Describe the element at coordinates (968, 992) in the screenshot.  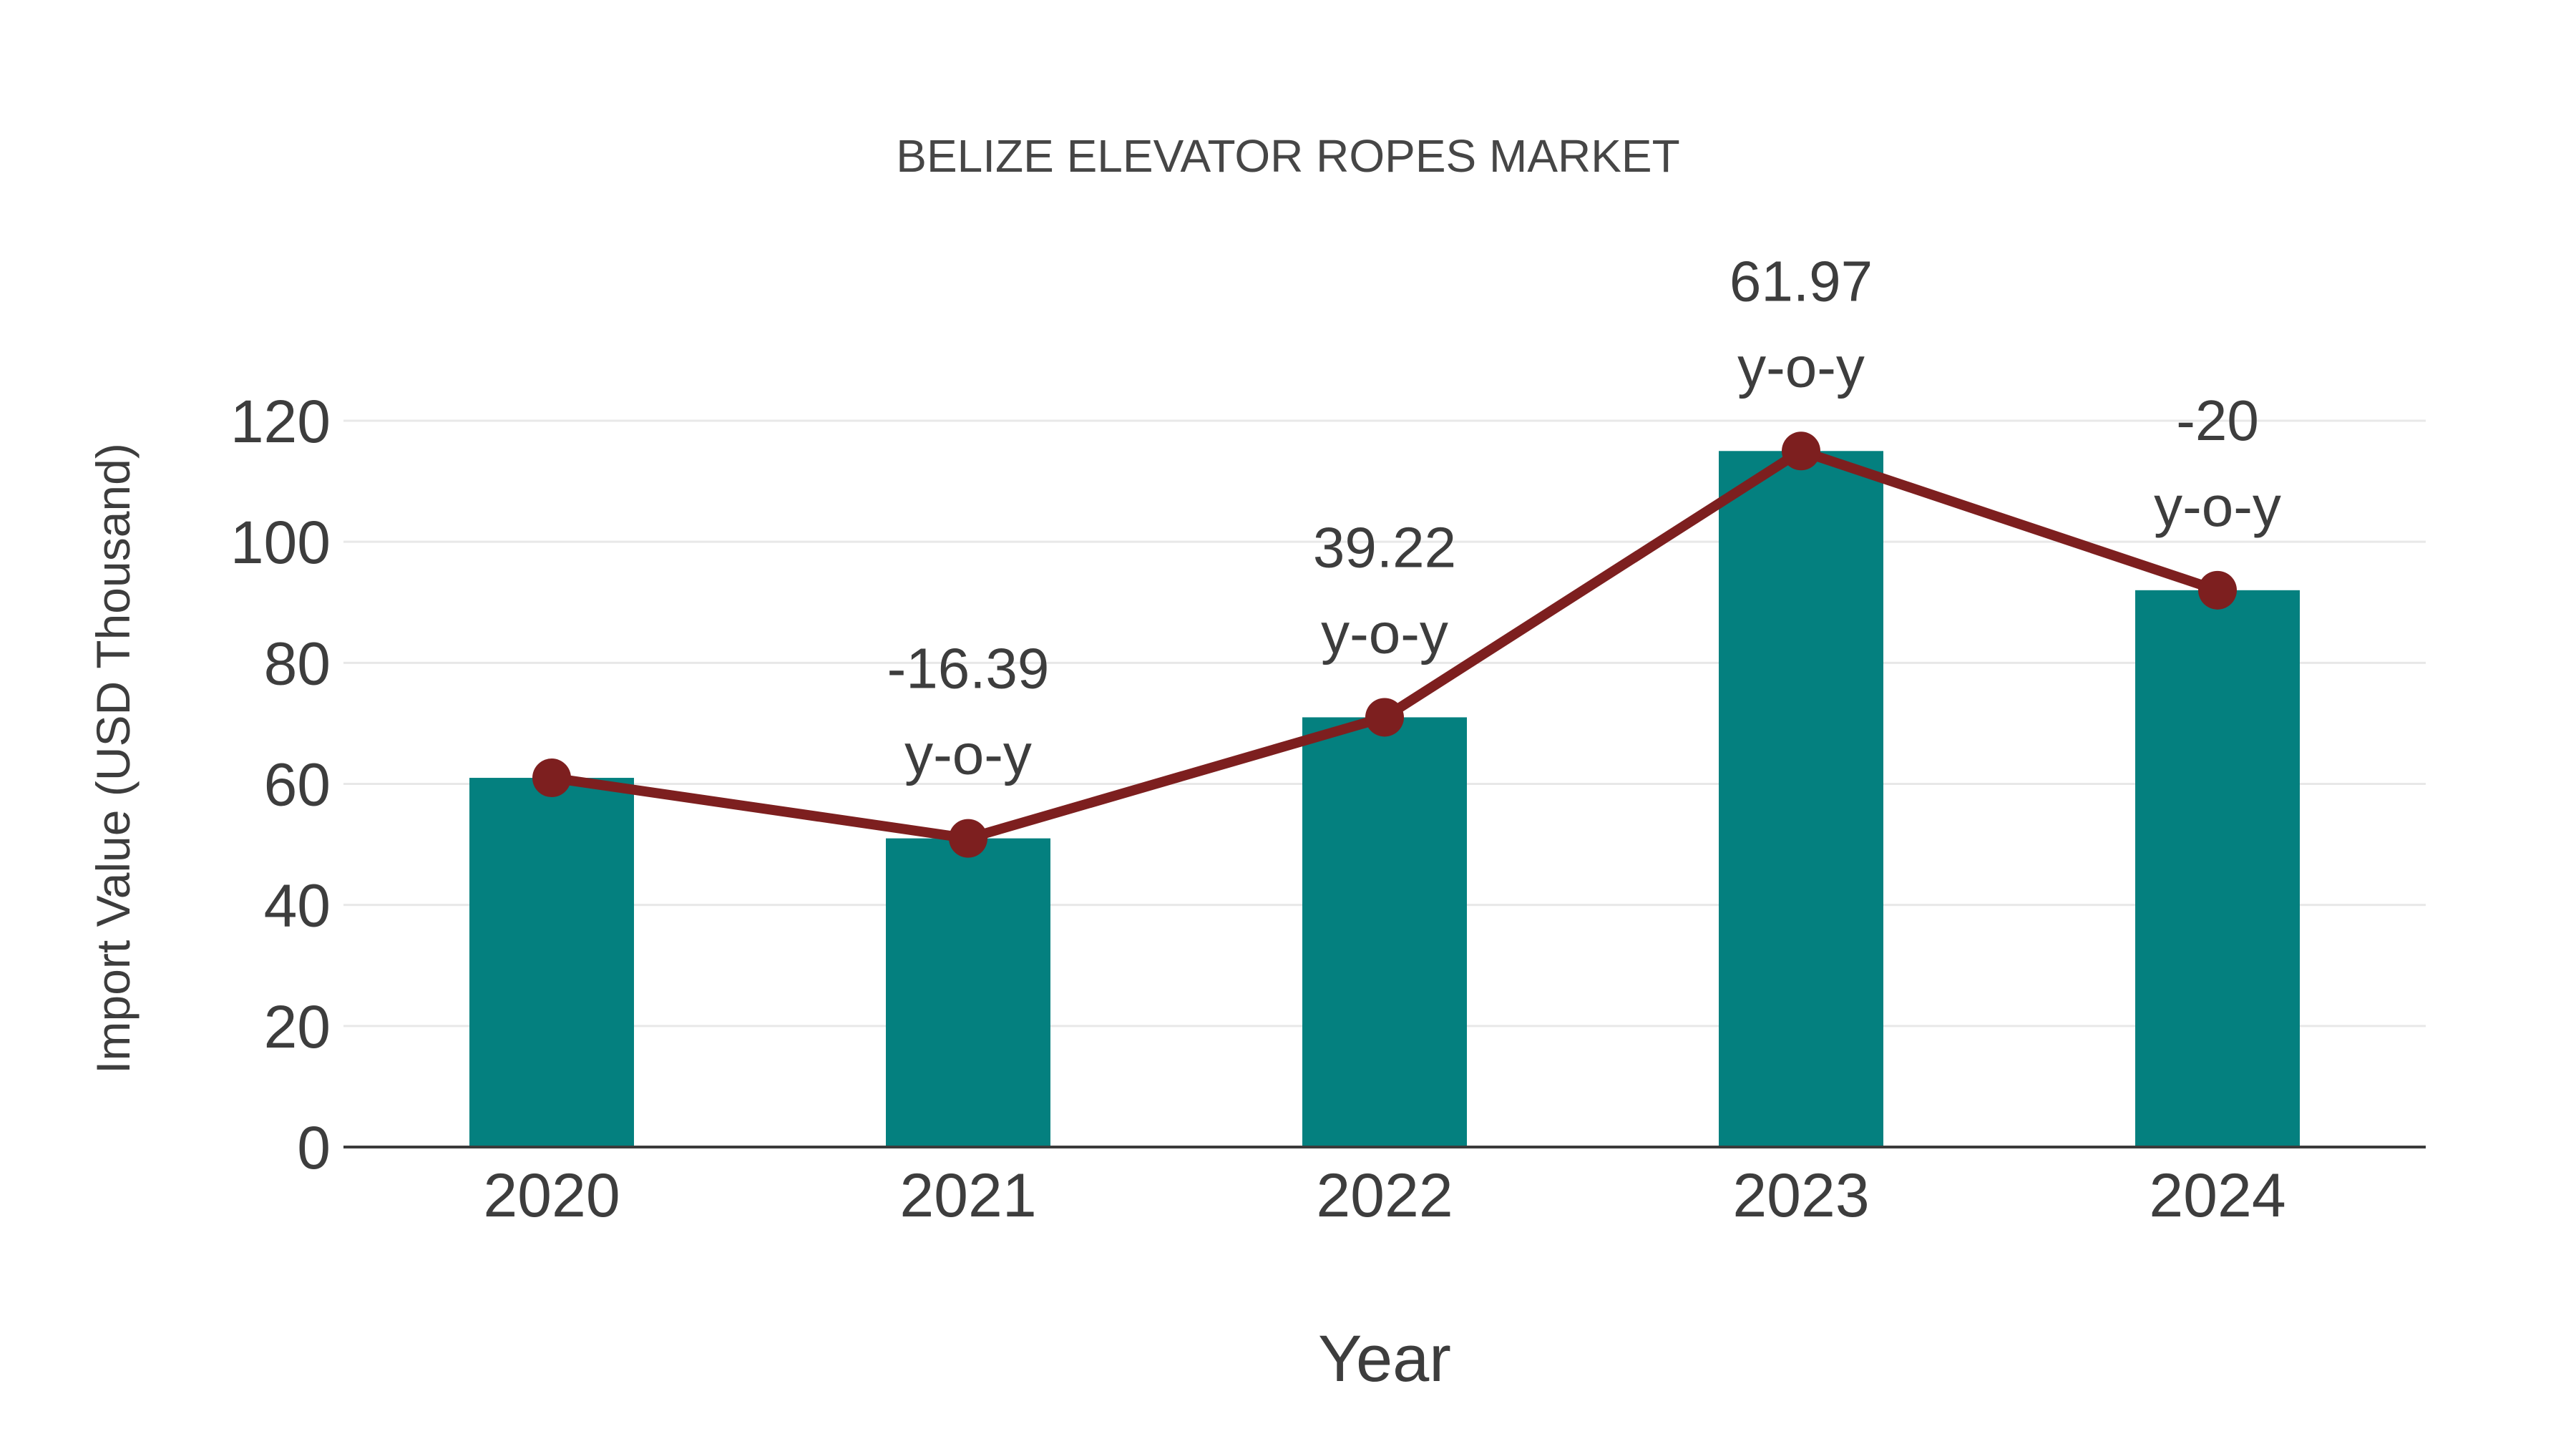
I see `bar-2021` at that location.